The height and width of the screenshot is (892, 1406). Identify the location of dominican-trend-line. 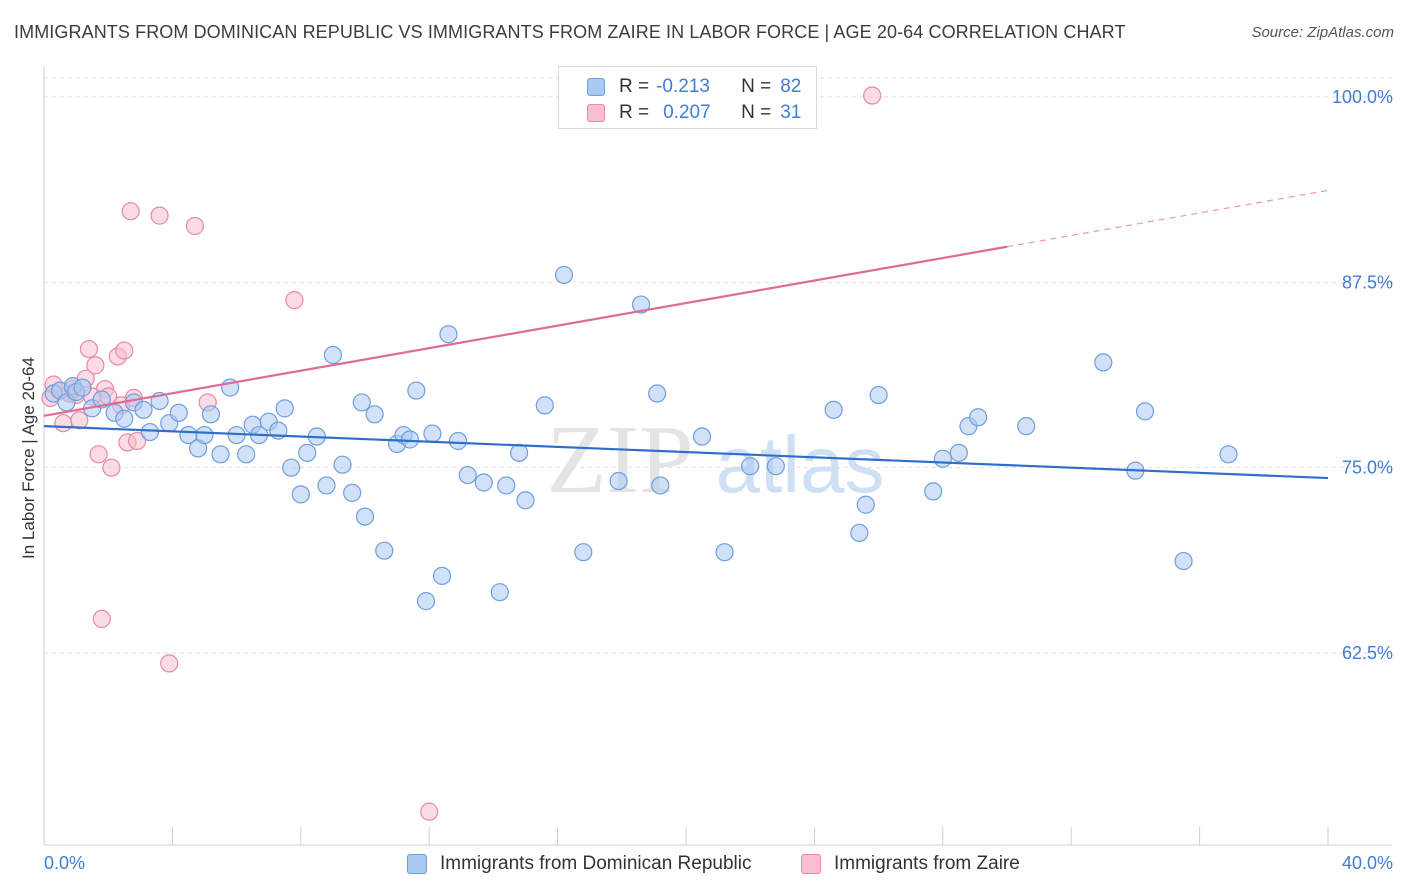
(686, 452).